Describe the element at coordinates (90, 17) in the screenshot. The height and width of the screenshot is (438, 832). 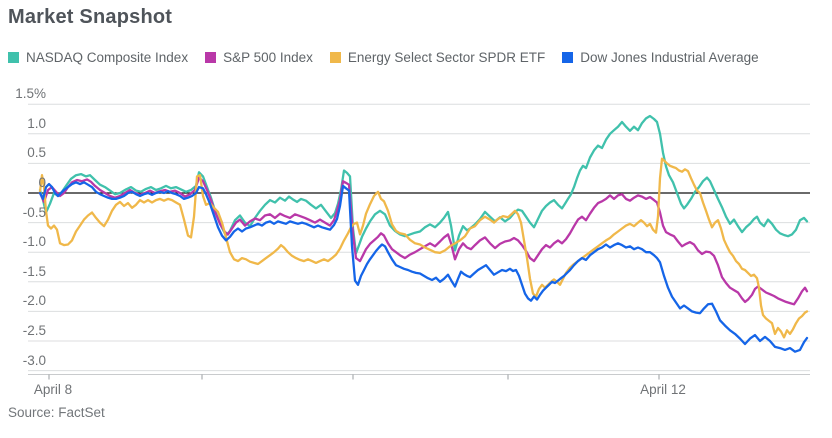
I see `page-title: Market Snapshot` at that location.